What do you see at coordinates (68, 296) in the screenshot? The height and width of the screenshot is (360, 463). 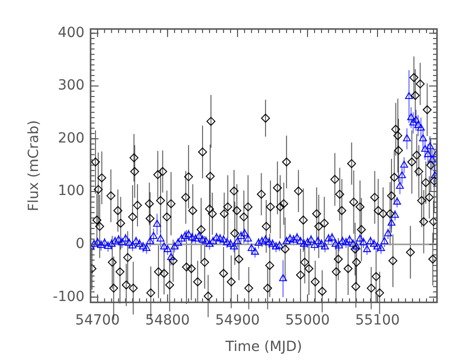 I see `y-tick-label: -100` at bounding box center [68, 296].